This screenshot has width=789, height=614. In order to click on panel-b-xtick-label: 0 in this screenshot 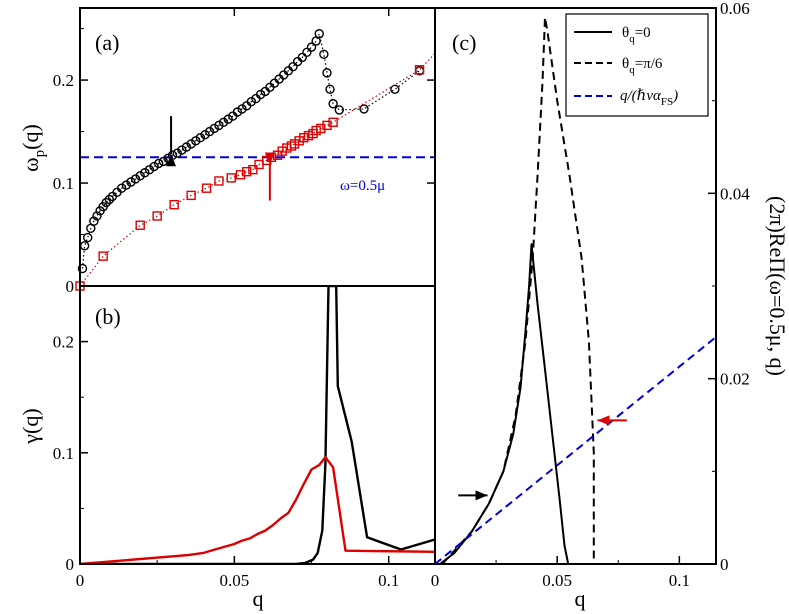, I will do `click(80, 580)`.